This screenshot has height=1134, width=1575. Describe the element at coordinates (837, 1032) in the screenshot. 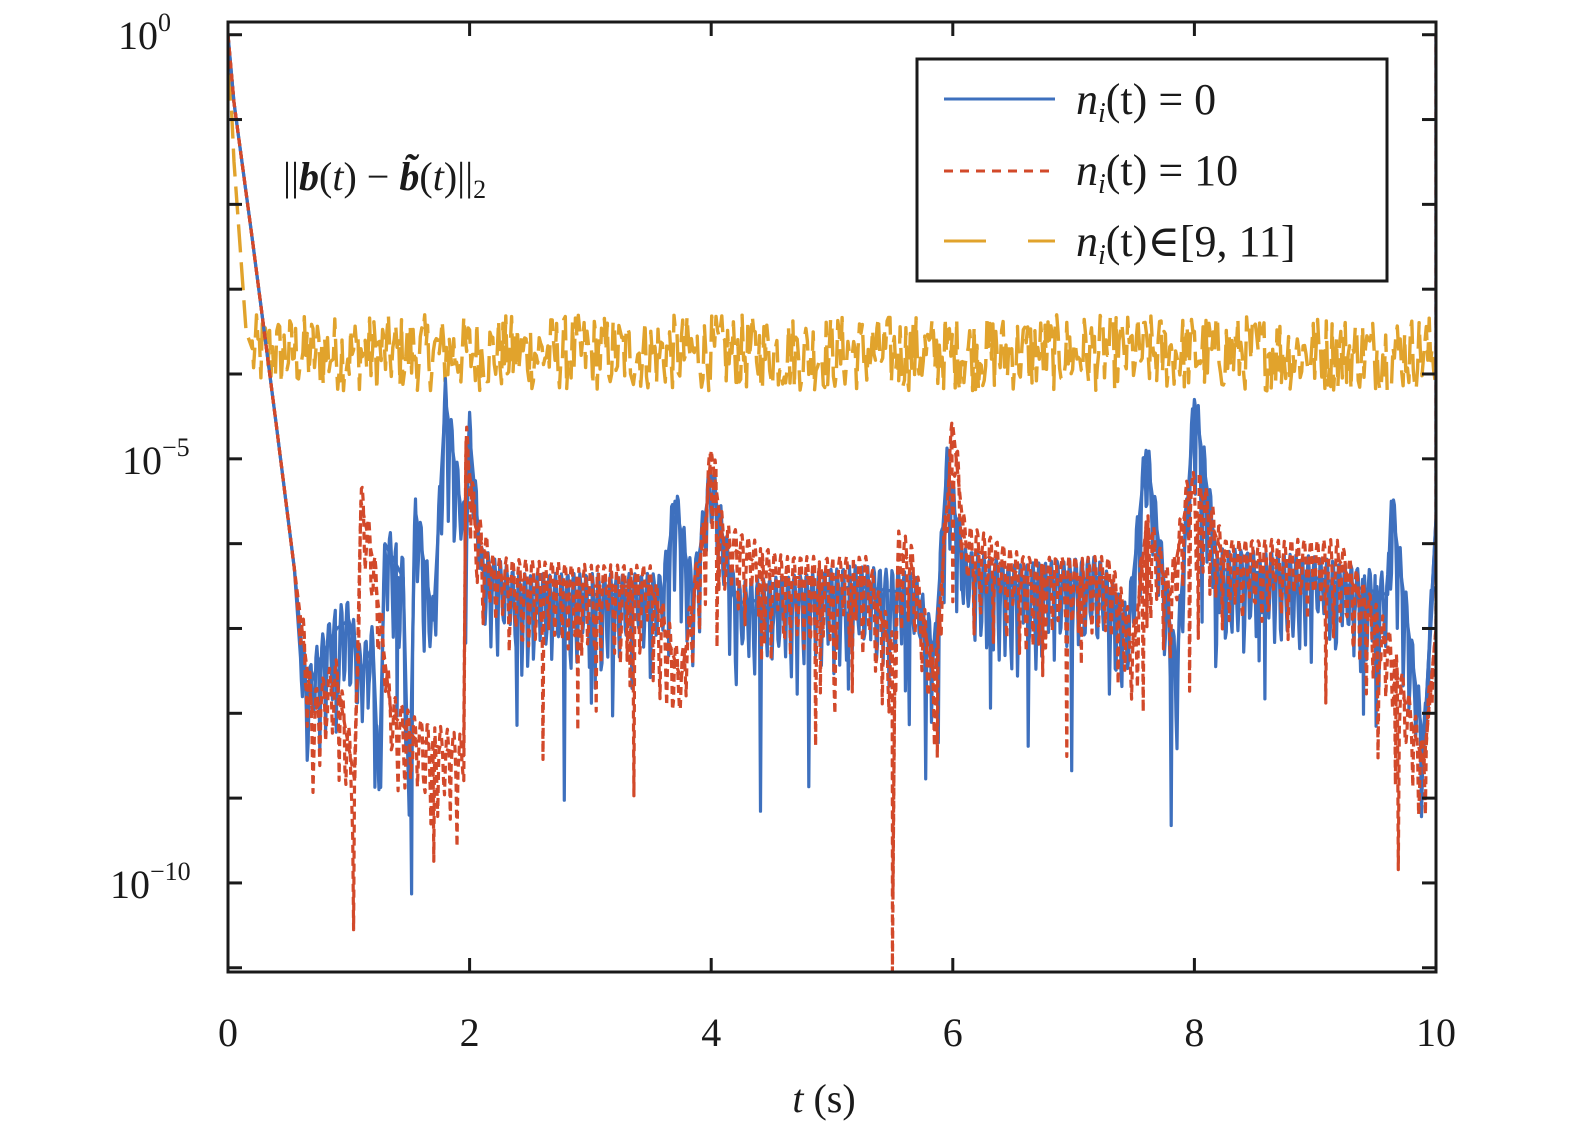

I see `x-tick-labels: 0 2 4 6 8 10` at that location.